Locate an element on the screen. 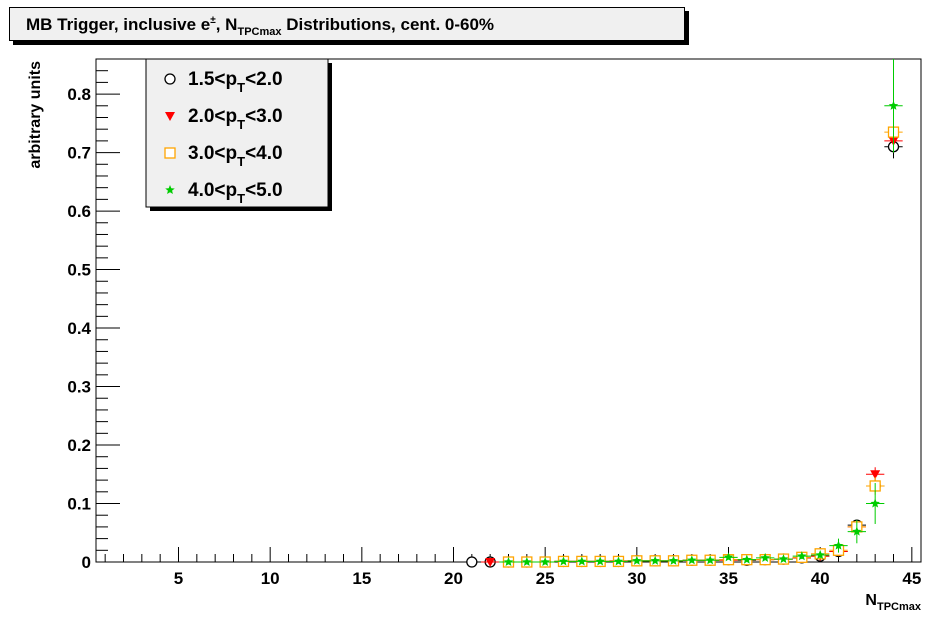  title-sub: TPCmax is located at coordinates (259, 32).